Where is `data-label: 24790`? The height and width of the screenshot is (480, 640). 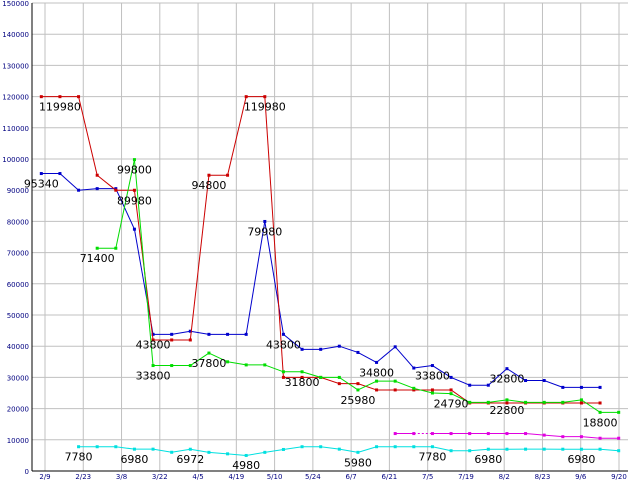
data-label: 24790 is located at coordinates (451, 404).